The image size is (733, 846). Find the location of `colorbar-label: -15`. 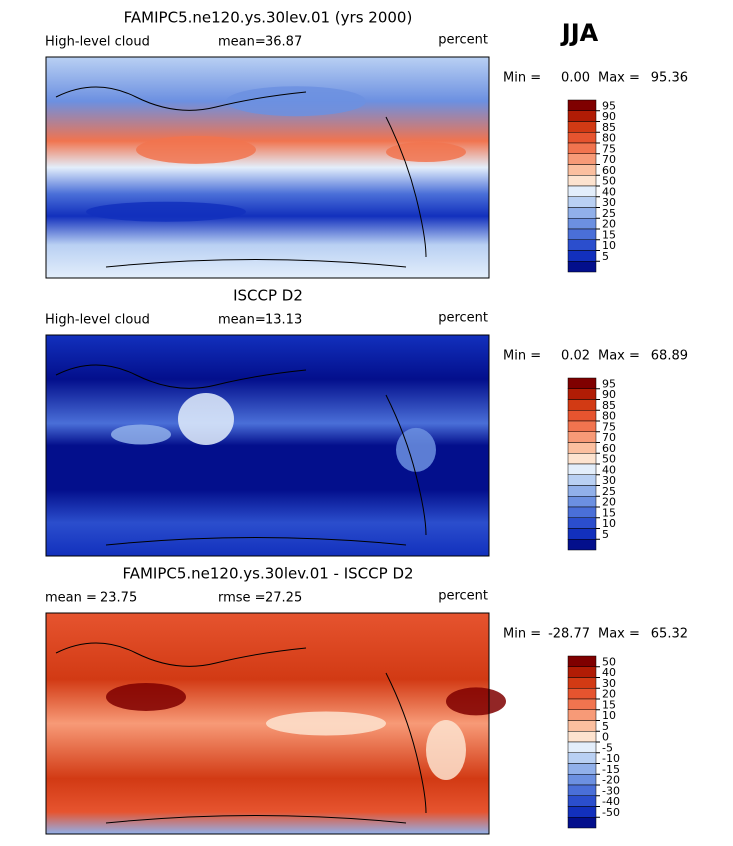

colorbar-label: -15 is located at coordinates (611, 769).